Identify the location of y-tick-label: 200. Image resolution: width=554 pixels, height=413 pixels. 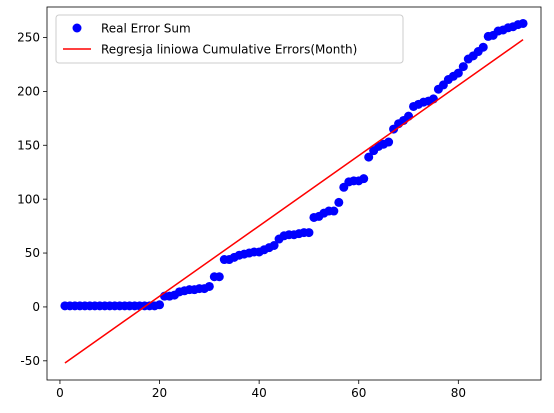
(28, 92).